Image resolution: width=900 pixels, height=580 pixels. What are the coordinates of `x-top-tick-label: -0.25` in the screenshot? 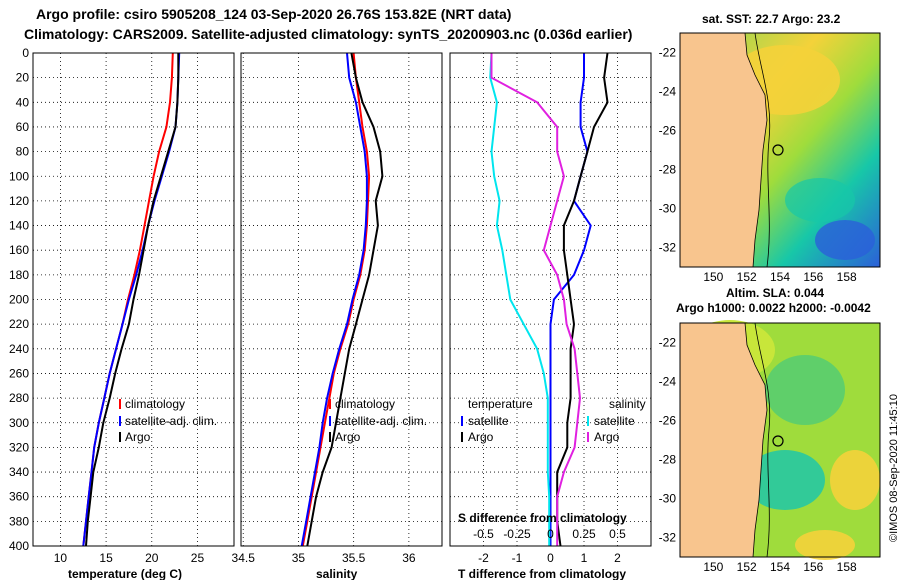 It's located at (517, 534).